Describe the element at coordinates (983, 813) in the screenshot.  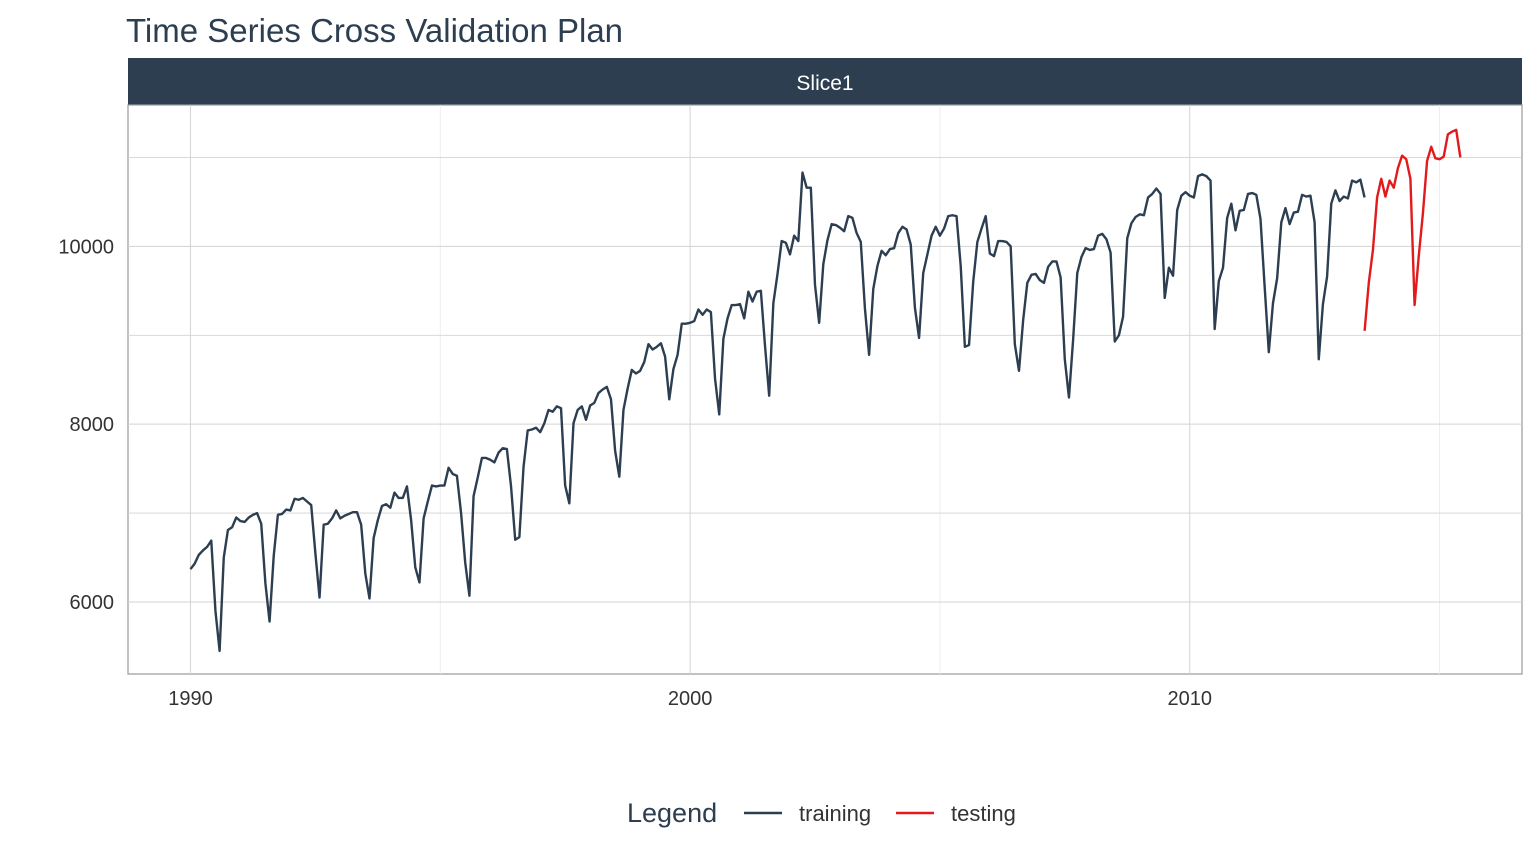
I see `legend-label-testing: testing` at that location.